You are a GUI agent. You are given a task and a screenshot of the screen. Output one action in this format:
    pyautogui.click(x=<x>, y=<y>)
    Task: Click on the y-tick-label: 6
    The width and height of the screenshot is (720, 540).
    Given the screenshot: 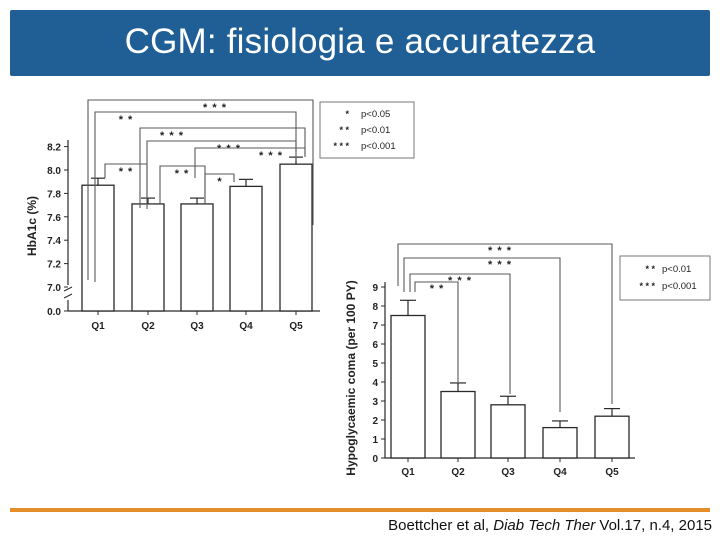 What is the action you would take?
    pyautogui.click(x=375, y=345)
    